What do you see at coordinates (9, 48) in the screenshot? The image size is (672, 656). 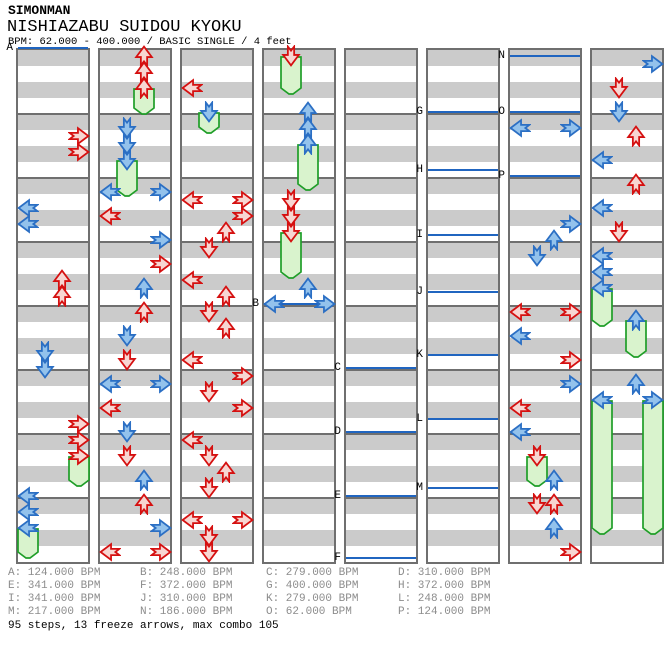 I see `bpm-change-label: A` at bounding box center [9, 48].